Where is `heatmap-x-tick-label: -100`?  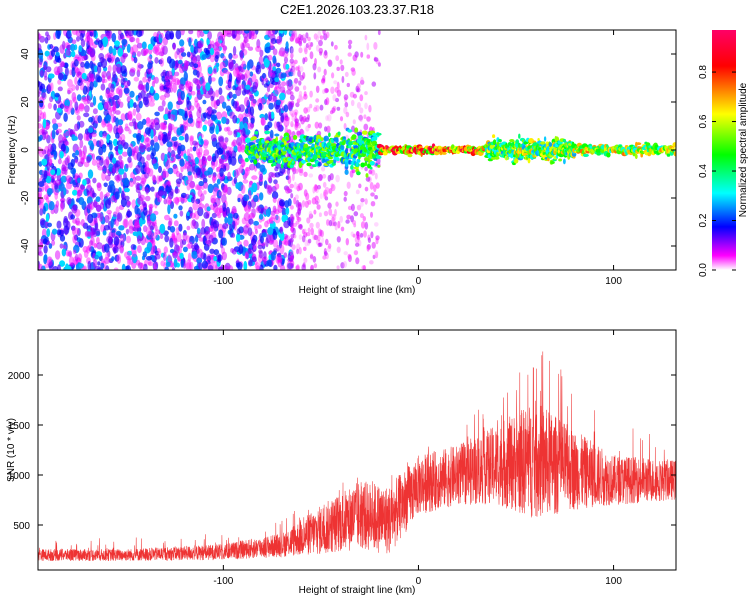 heatmap-x-tick-label: -100 is located at coordinates (223, 281).